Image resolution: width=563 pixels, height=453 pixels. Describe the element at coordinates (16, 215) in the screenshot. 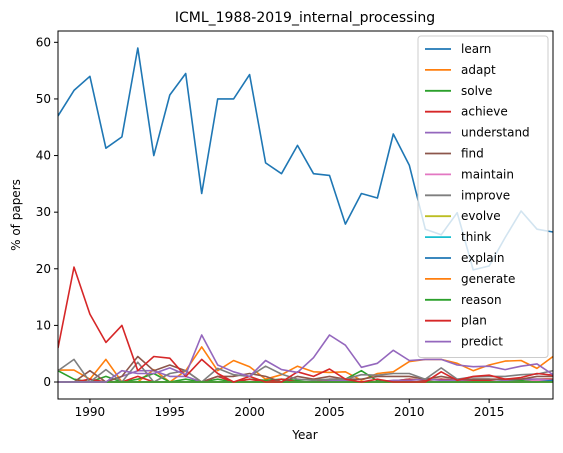

I see `y-axis-label: % of papers` at that location.